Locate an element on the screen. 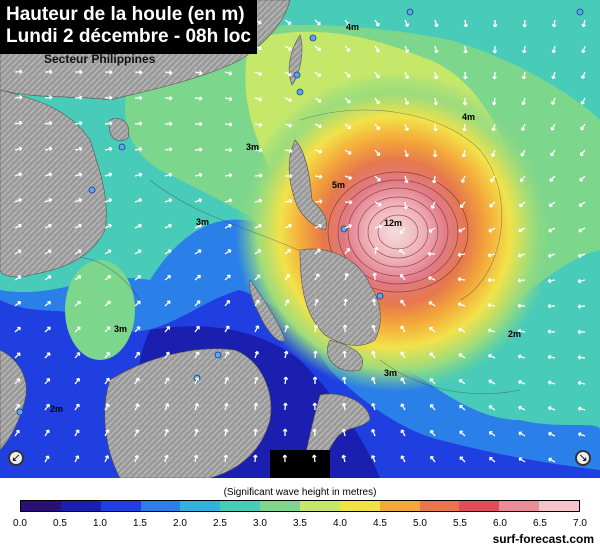 This screenshot has width=600, height=548. scale-tick-label: 4.0 is located at coordinates (340, 523).